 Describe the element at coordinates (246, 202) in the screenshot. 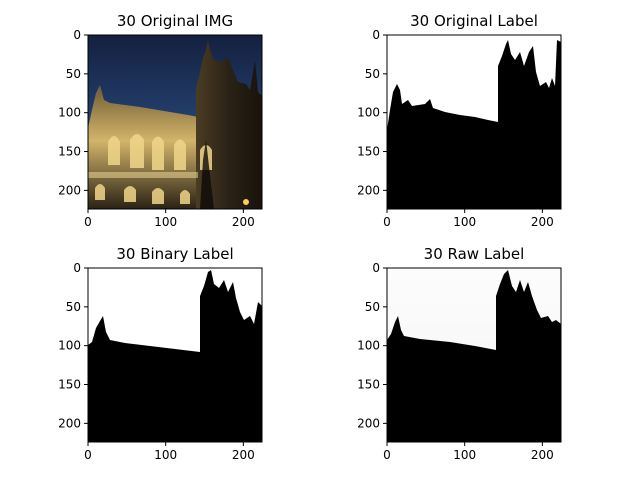

I see `street-lamp` at that location.